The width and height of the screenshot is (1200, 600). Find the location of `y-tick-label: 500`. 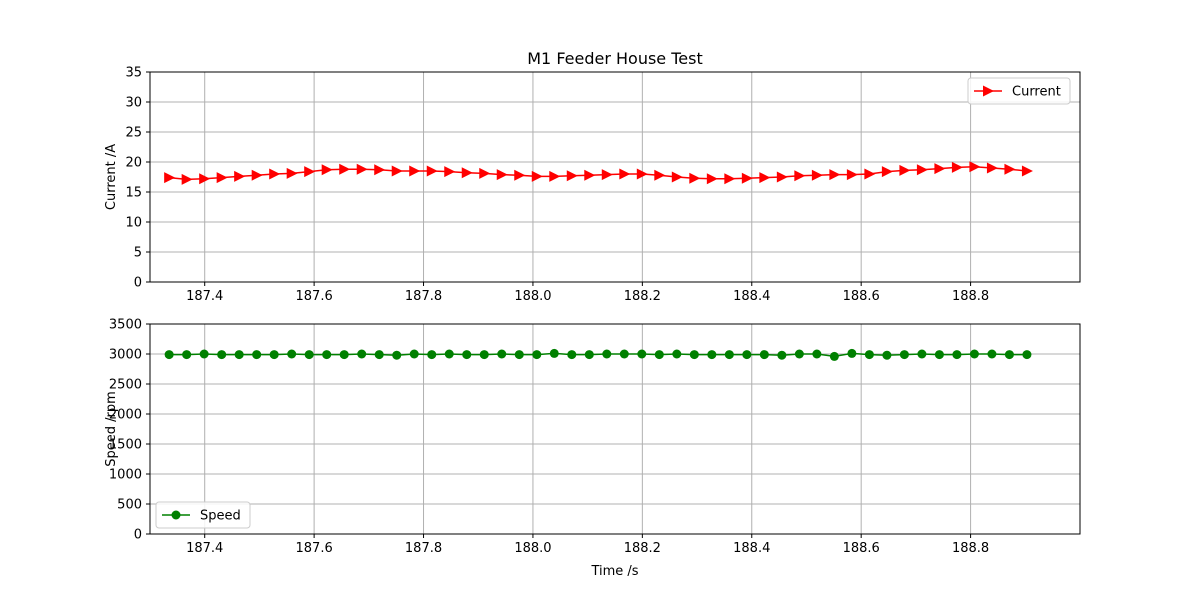

y-tick-label: 500 is located at coordinates (129, 505).